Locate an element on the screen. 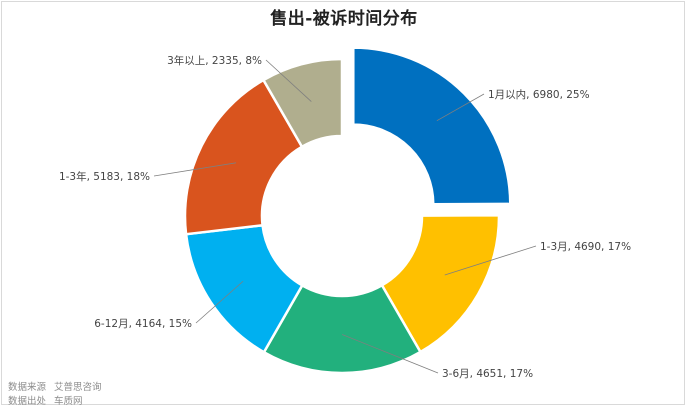  footer-source: 数据来源 艾普思咨询 is located at coordinates (55, 386).